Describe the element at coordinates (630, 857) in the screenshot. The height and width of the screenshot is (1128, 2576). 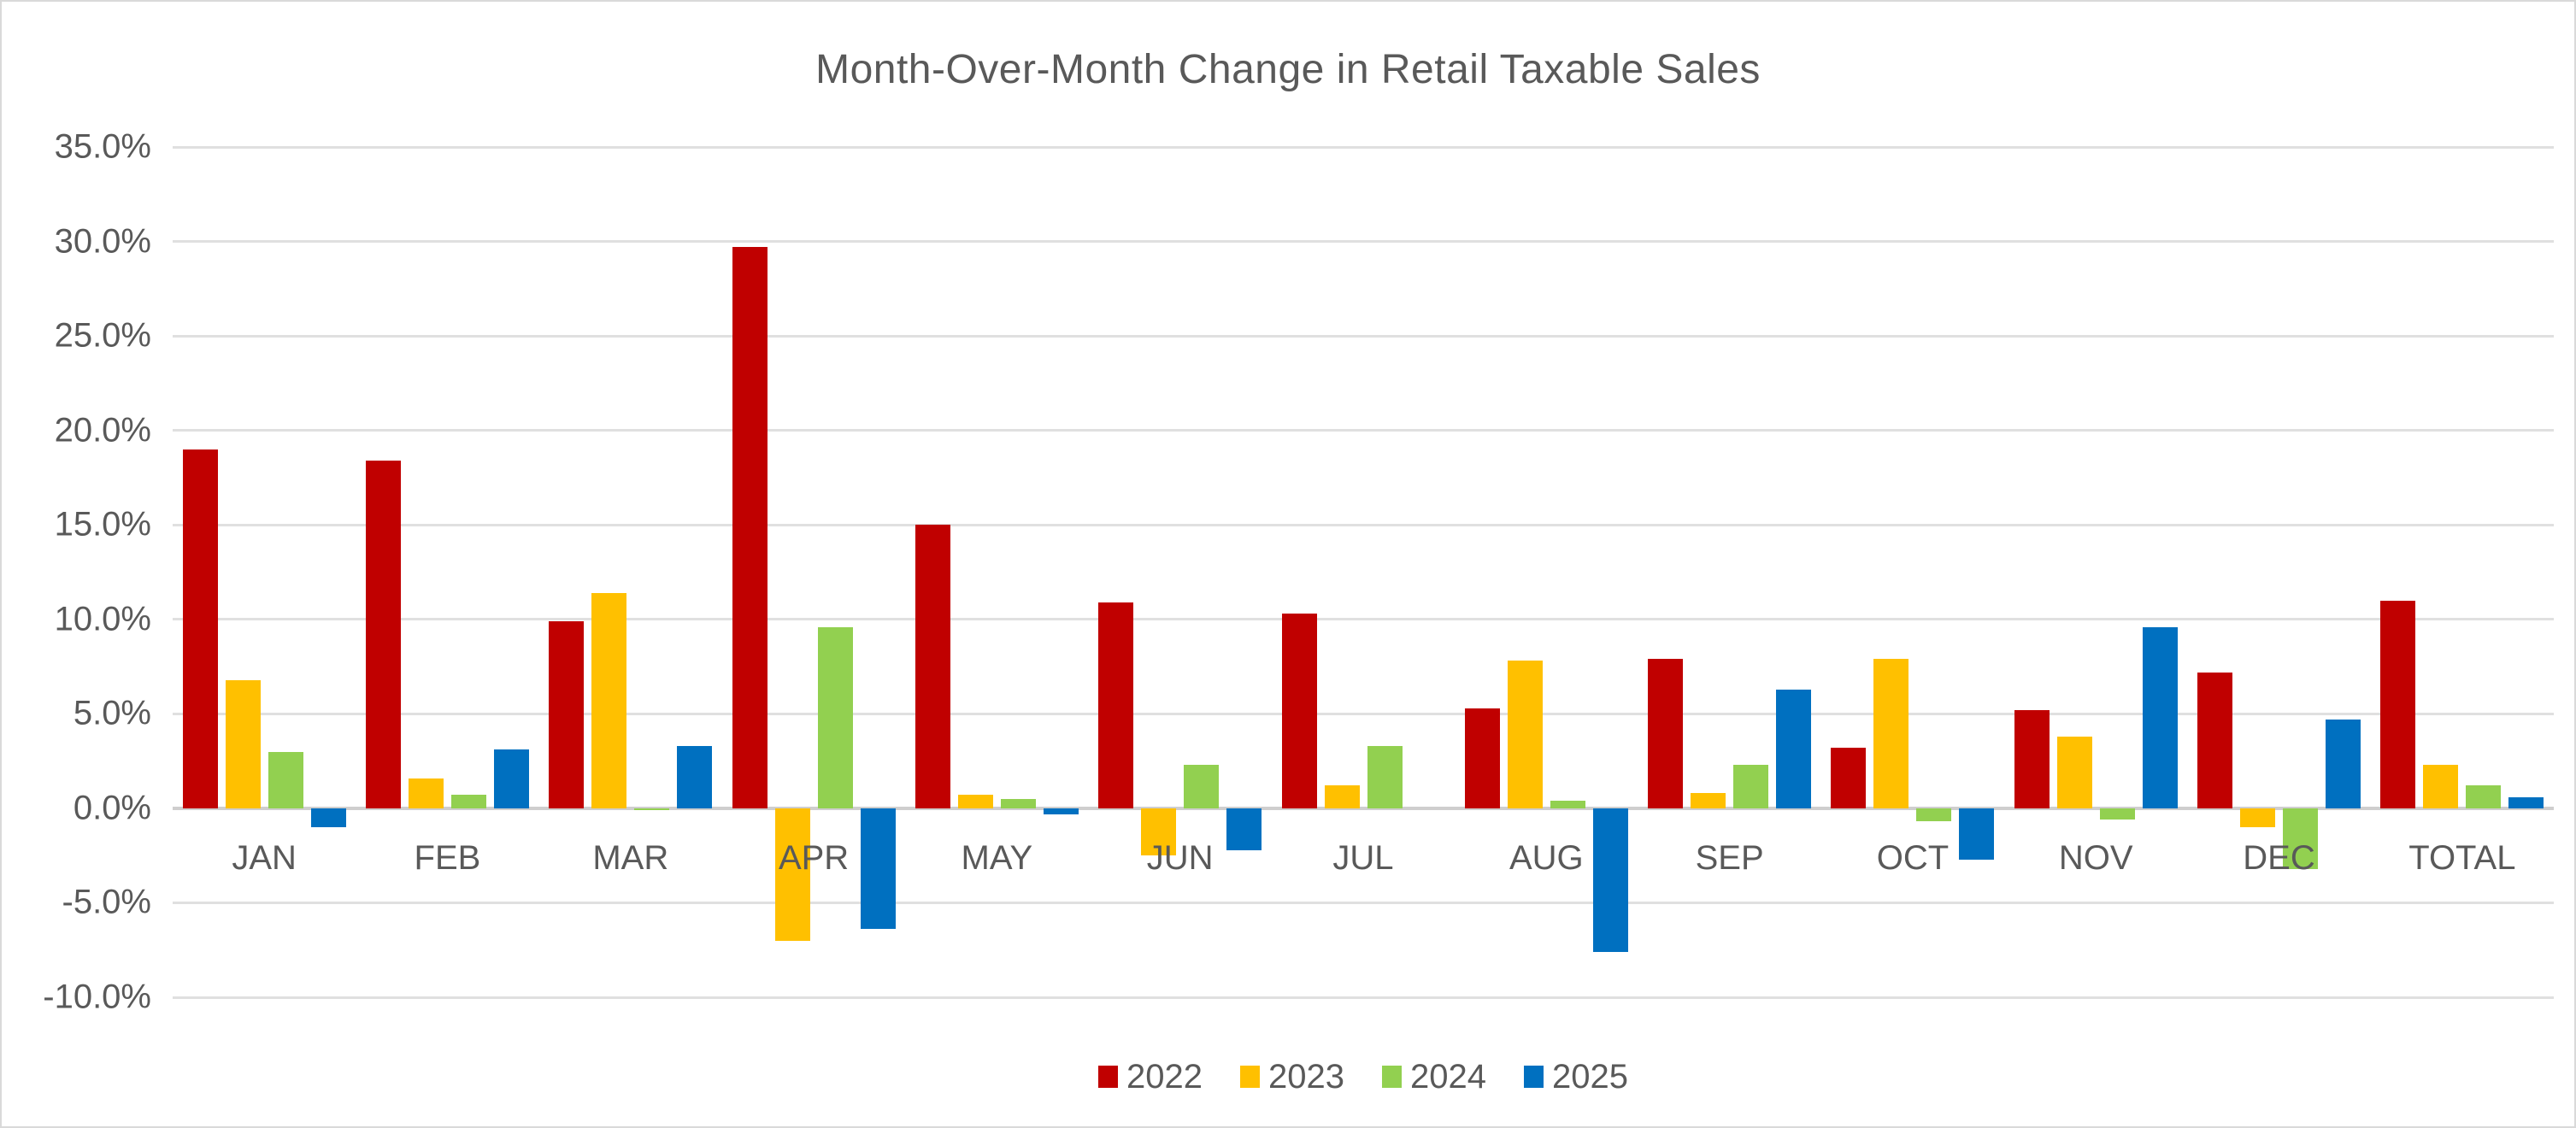
I see `x-axis-category-label-MAR: MAR` at that location.